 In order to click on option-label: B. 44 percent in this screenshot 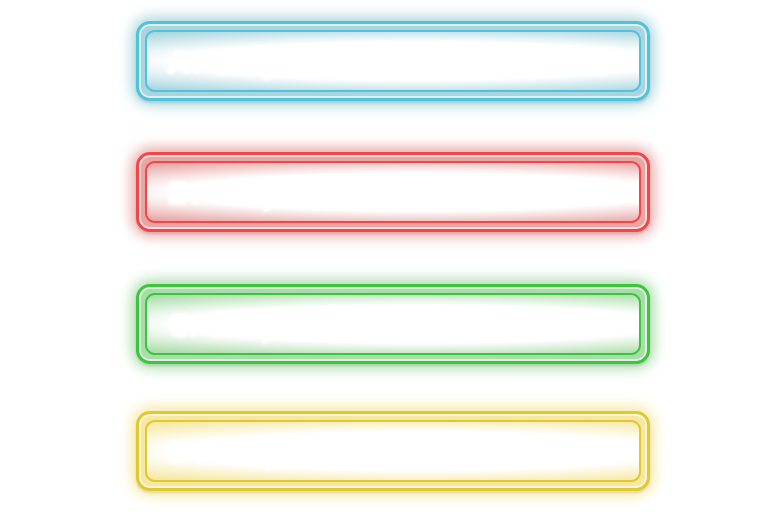, I will do `click(277, 194)`.